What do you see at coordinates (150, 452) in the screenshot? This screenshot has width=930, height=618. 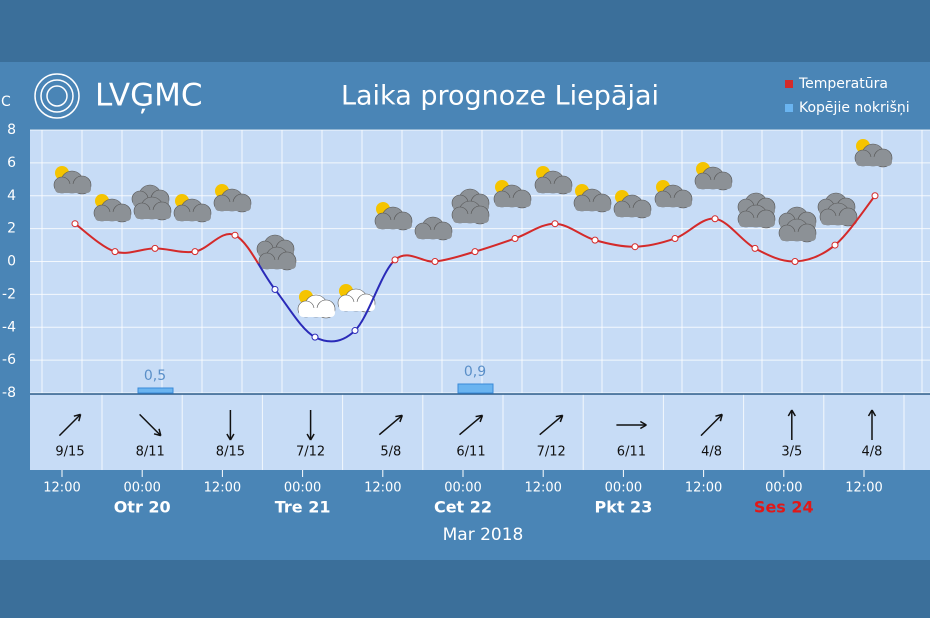 I see `wind-label: 8/11` at bounding box center [150, 452].